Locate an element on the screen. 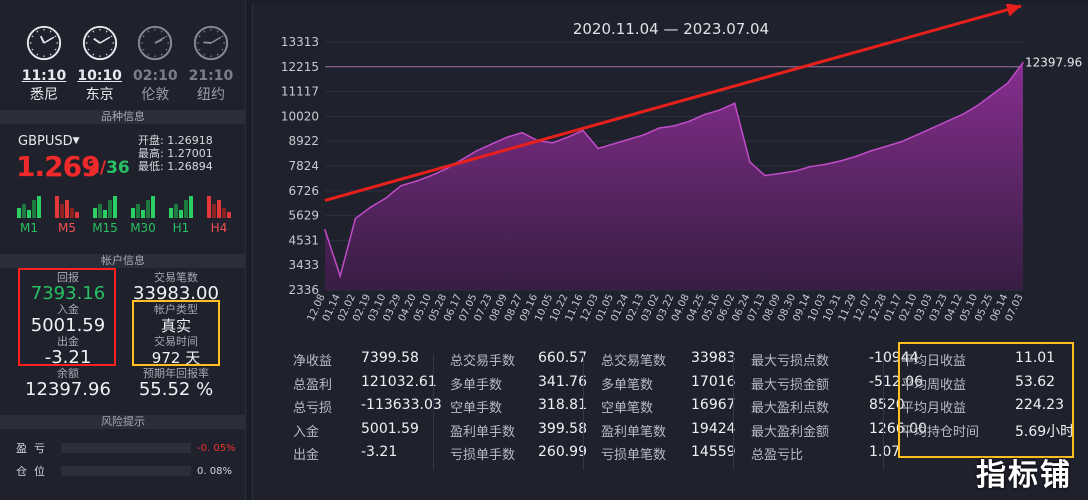 The height and width of the screenshot is (500, 1088). stat-value: -113633.03 is located at coordinates (401, 405).